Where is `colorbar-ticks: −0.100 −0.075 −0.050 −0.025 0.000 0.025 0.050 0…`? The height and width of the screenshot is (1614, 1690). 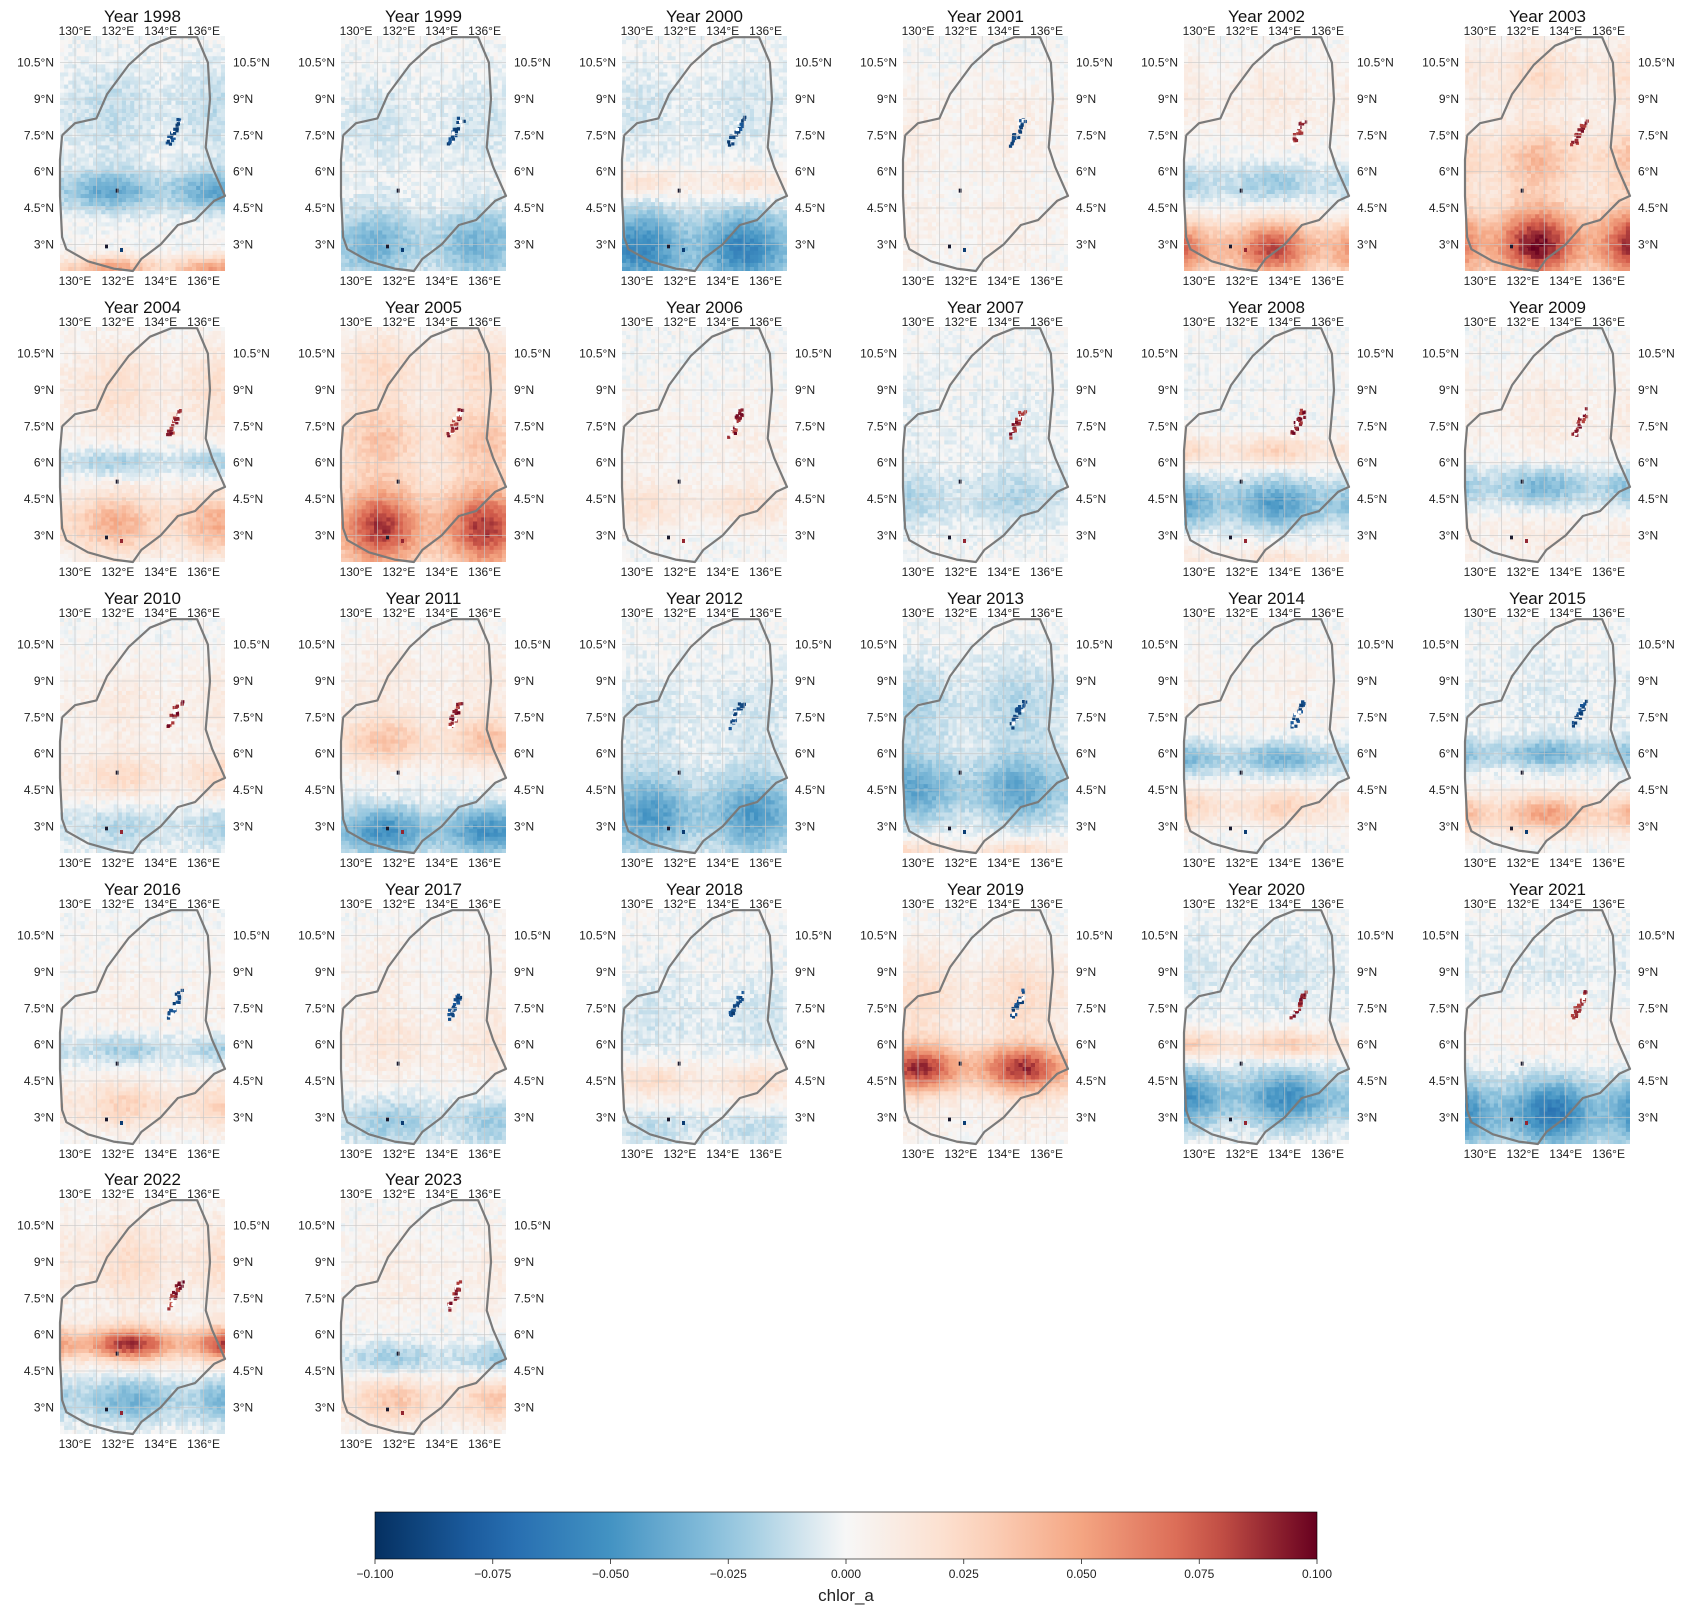 colorbar-ticks: −0.100 −0.075 −0.050 −0.025 0.000 0.025 0.050 0… is located at coordinates (844, 1570).